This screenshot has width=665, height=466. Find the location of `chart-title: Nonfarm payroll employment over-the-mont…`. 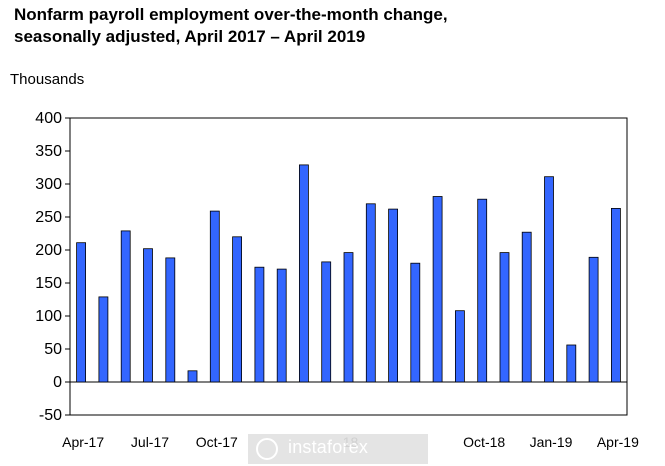

chart-title: Nonfarm payroll employment over-the-mont… is located at coordinates (231, 26).